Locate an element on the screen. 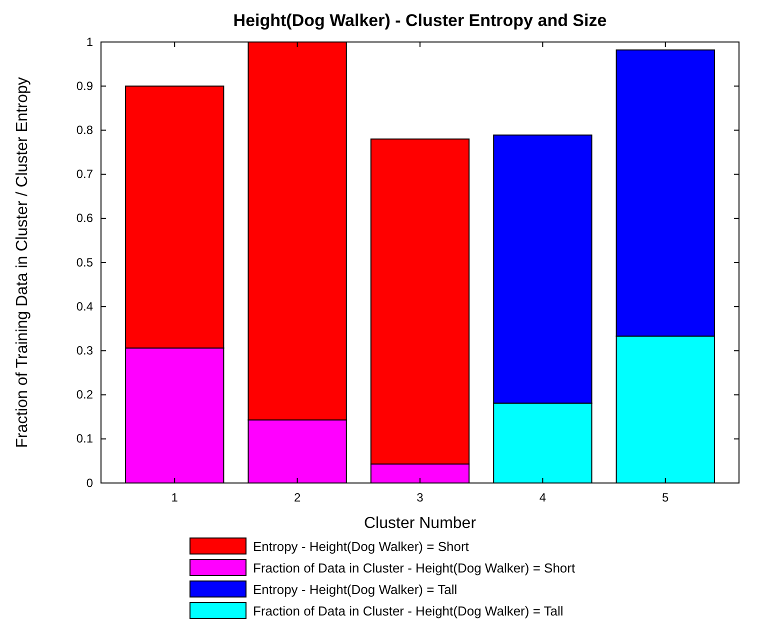 This screenshot has width=781, height=637. legend-label: Fraction of Data in Cluster - Height(Dog Walker) = Short is located at coordinates (414, 568).